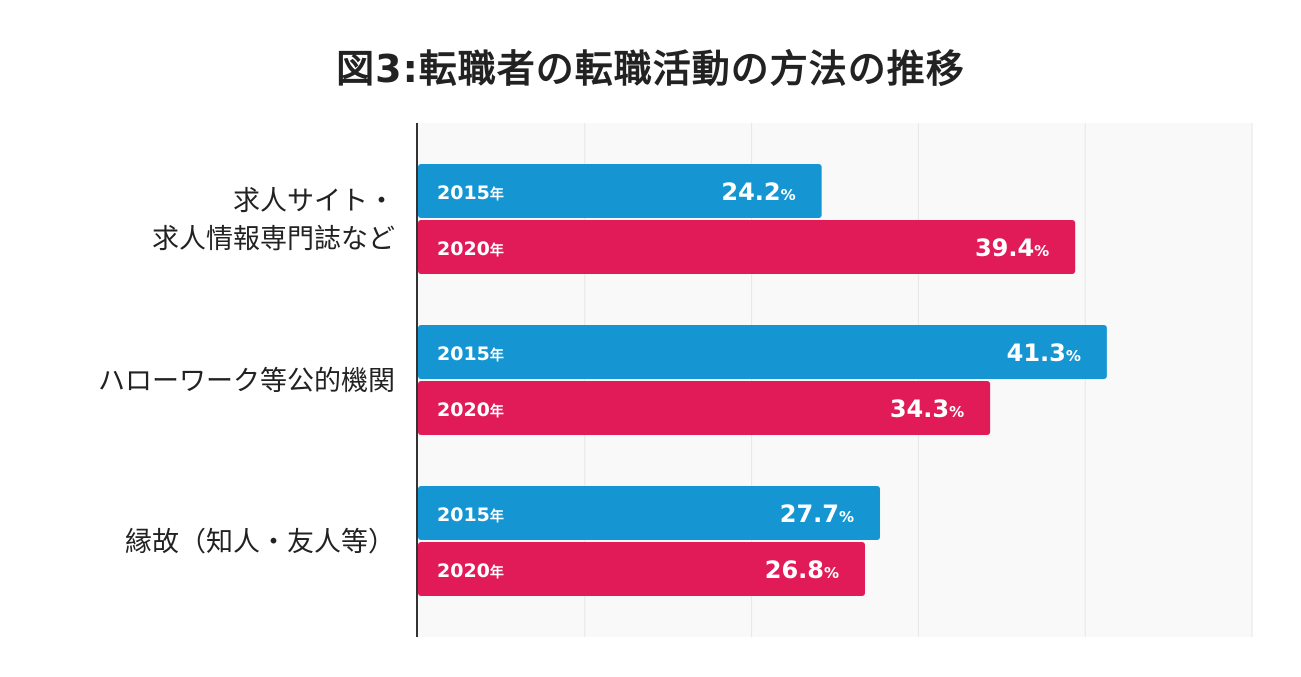 The image size is (1301, 677). I want to click on category-label: 求人情報専門誌など, so click(273, 239).